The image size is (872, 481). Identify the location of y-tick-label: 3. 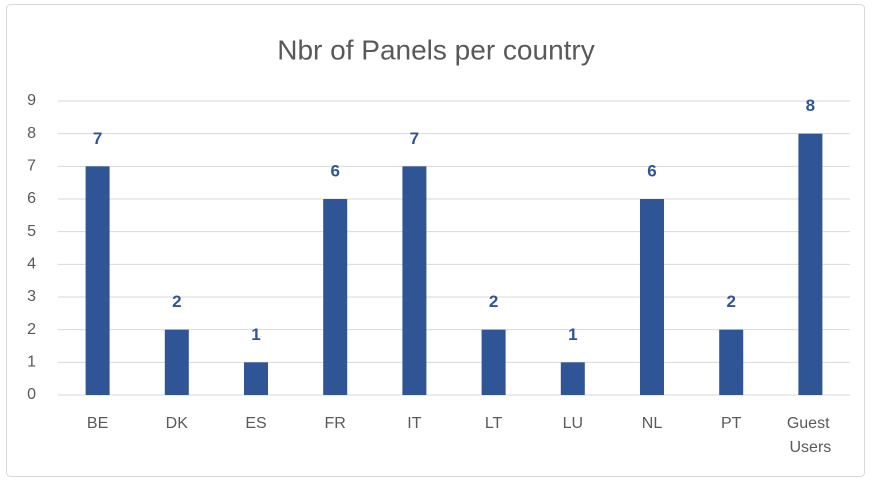
(31, 296).